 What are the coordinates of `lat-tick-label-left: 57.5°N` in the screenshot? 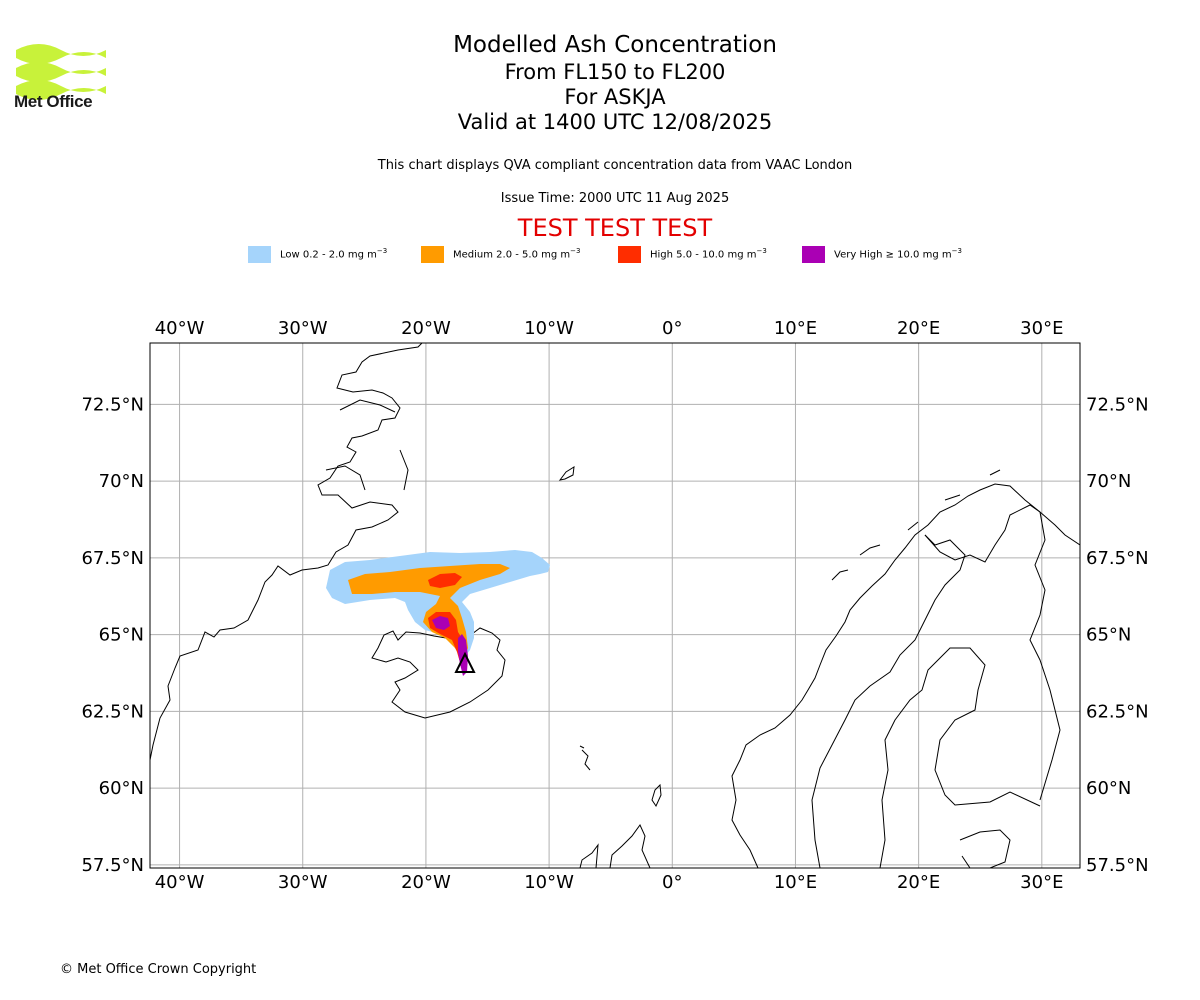 It's located at (112, 865).